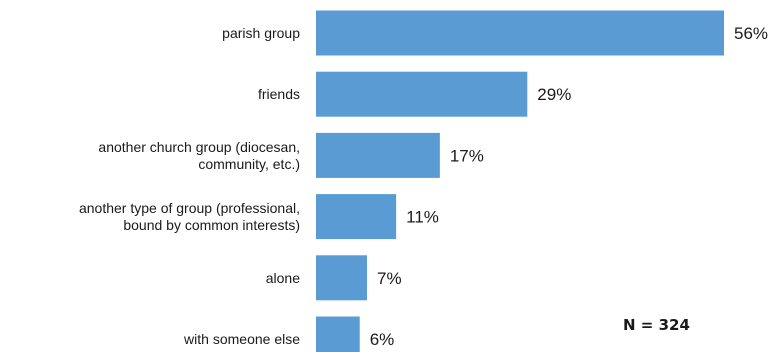  What do you see at coordinates (389, 278) in the screenshot?
I see `value-label-4: 7%` at bounding box center [389, 278].